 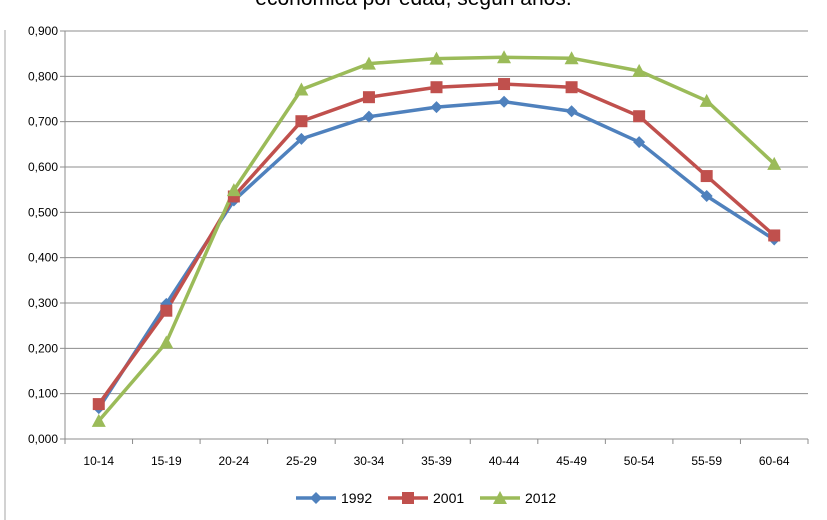 I want to click on x-tick-label: 15-19, so click(x=166, y=461).